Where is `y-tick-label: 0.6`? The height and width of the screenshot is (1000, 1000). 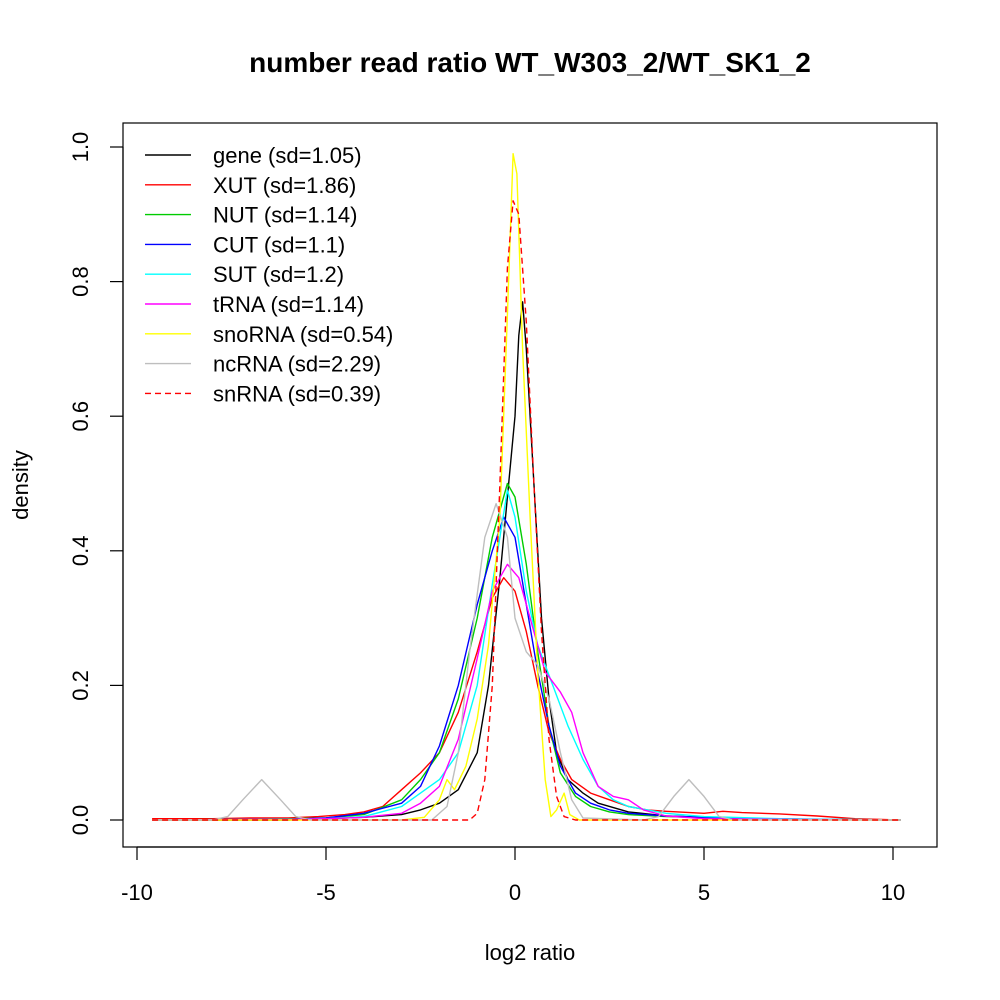
y-tick-label: 0.6 is located at coordinates (80, 416).